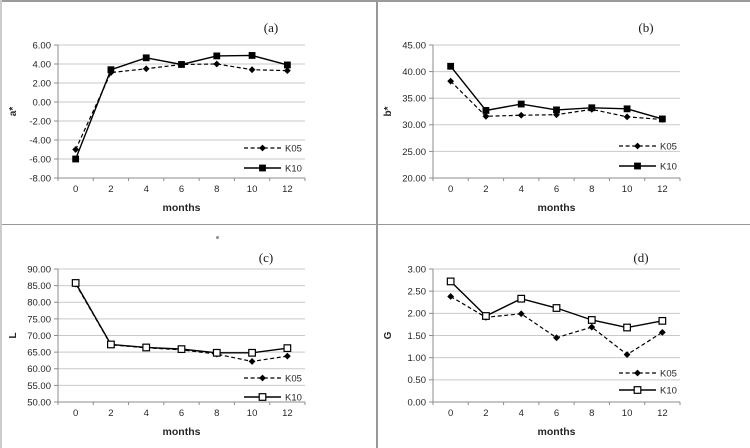  I want to click on y-tick-label: 85.00, so click(39, 286).